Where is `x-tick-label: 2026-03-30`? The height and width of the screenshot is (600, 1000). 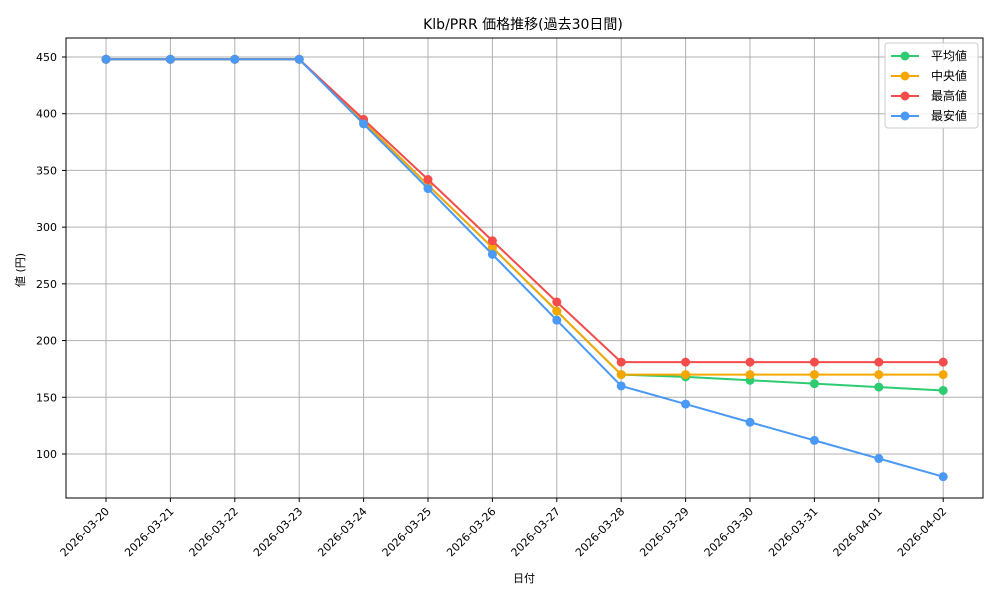
x-tick-label: 2026-03-30 is located at coordinates (729, 532).